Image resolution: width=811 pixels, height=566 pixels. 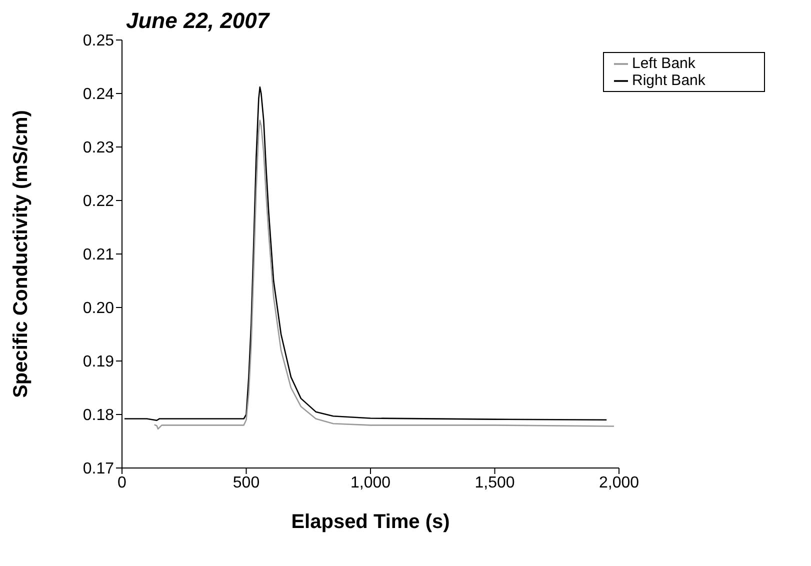 What do you see at coordinates (664, 63) in the screenshot?
I see `legend-label: Left Bank` at bounding box center [664, 63].